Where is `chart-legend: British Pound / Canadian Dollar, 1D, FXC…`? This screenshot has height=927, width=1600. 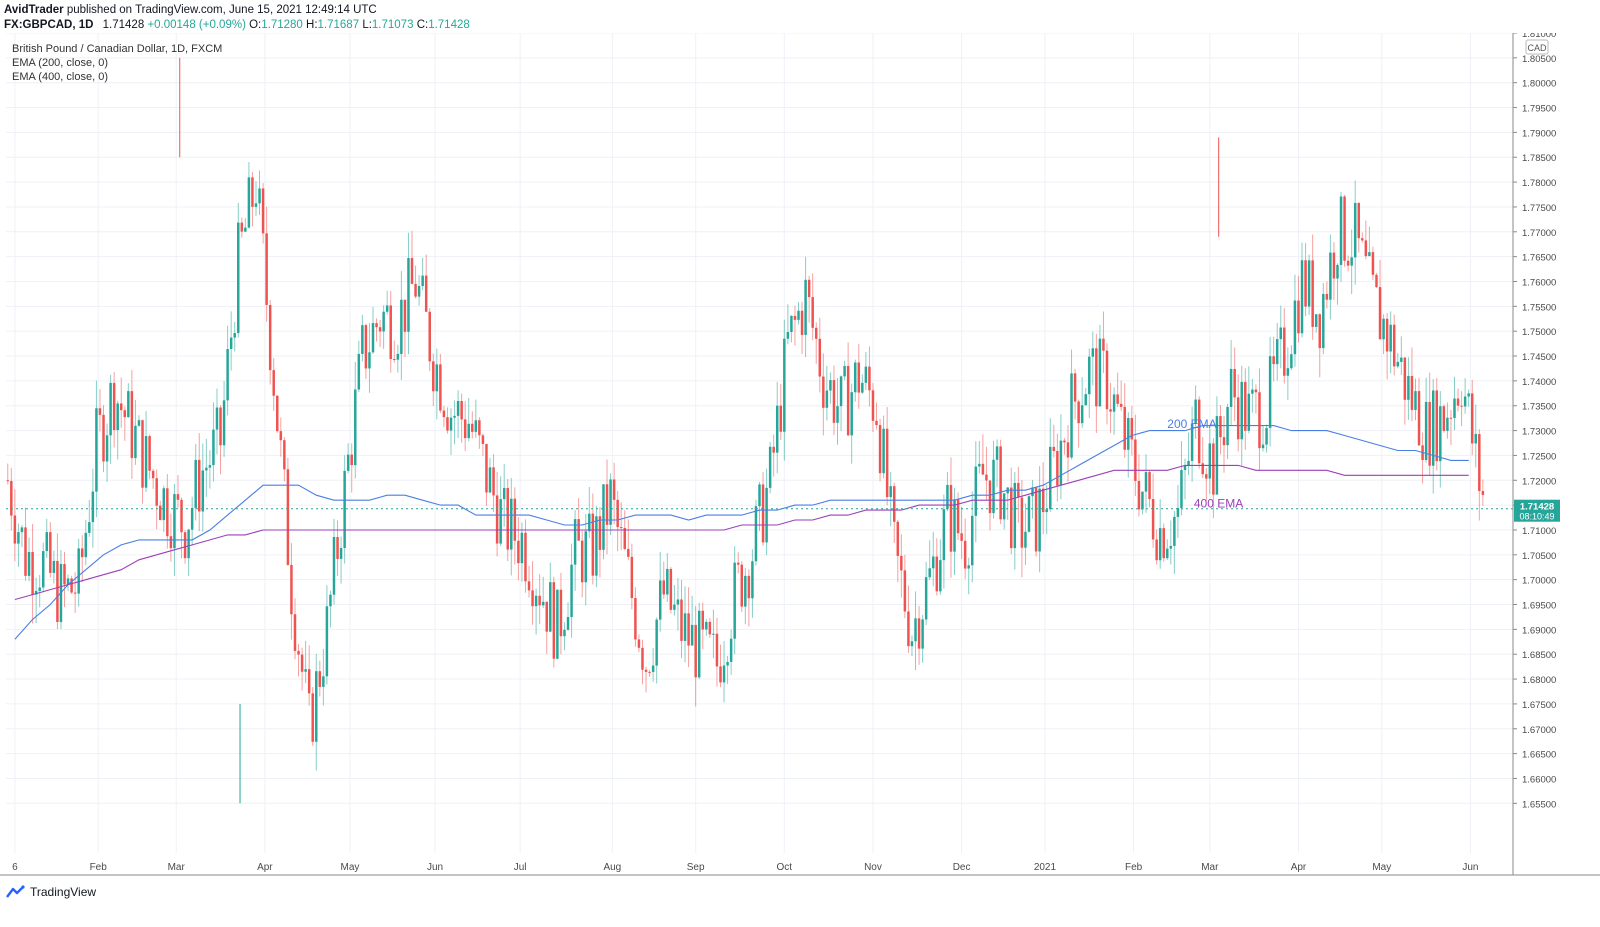
chart-legend: British Pound / Canadian Dollar, 1D, FXC… is located at coordinates (117, 63).